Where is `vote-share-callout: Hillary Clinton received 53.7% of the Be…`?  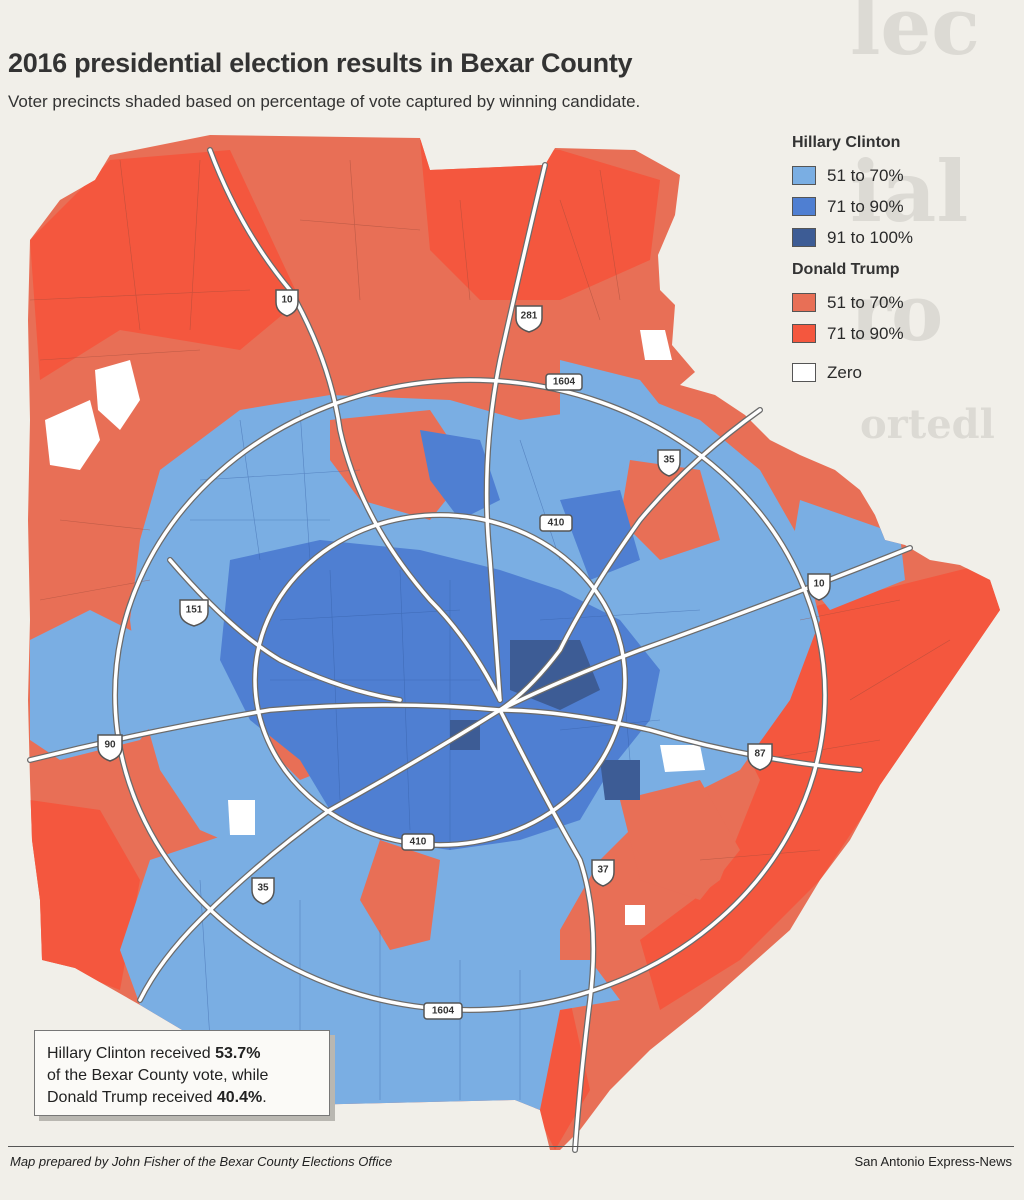
vote-share-callout: Hillary Clinton received 53.7% of the Be… is located at coordinates (182, 1073).